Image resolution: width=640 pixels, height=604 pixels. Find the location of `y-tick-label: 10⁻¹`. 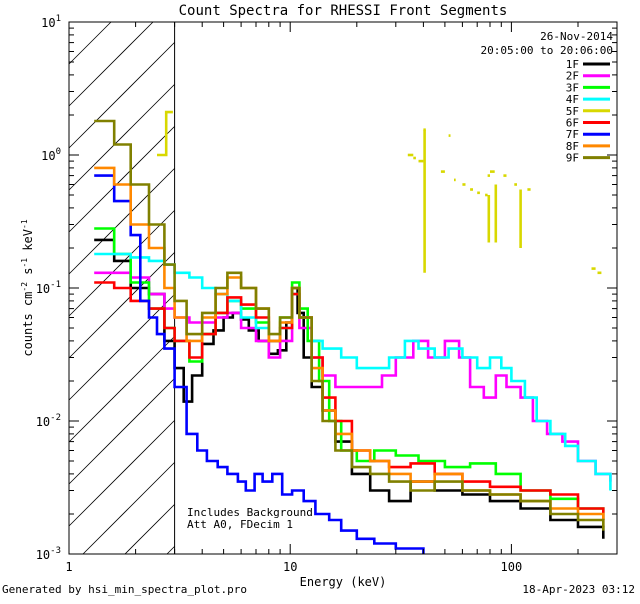

y-tick-label: 10⁻¹ is located at coordinates (48, 288).